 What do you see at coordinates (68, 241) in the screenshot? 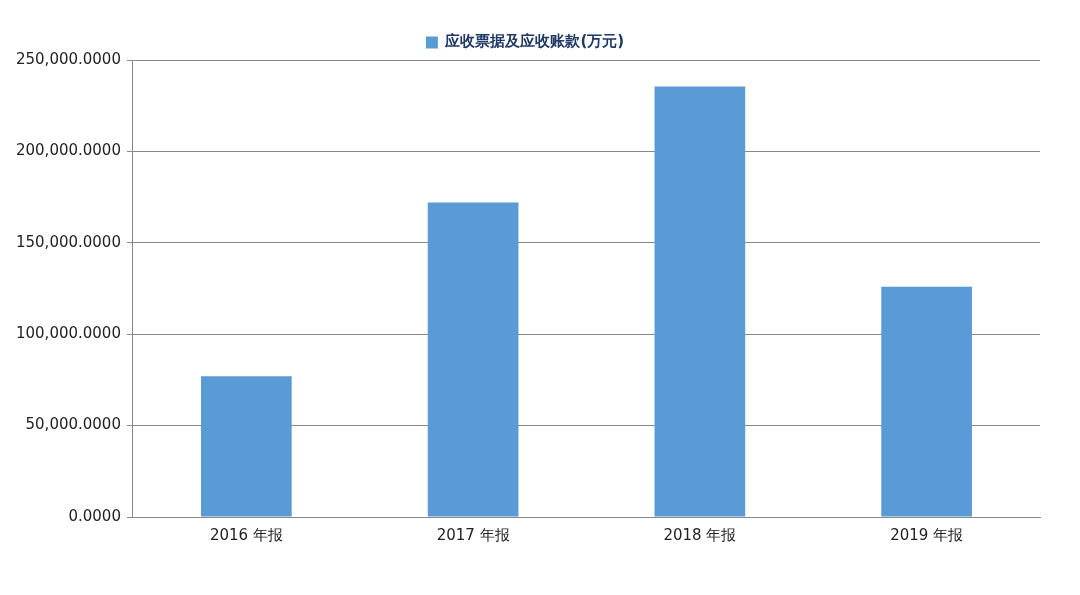
I see `y-tick-label: 150,000.0000` at bounding box center [68, 241].